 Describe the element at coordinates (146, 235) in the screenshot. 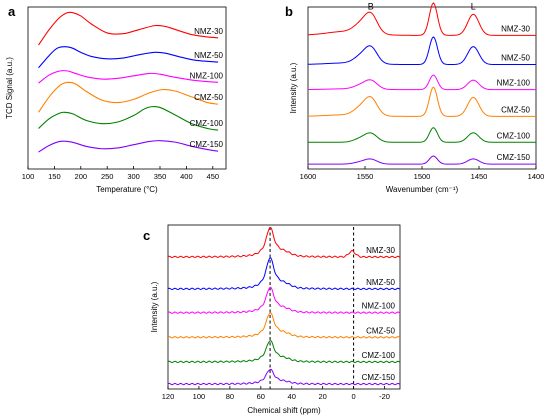

I see `panel-c-letter: c` at that location.